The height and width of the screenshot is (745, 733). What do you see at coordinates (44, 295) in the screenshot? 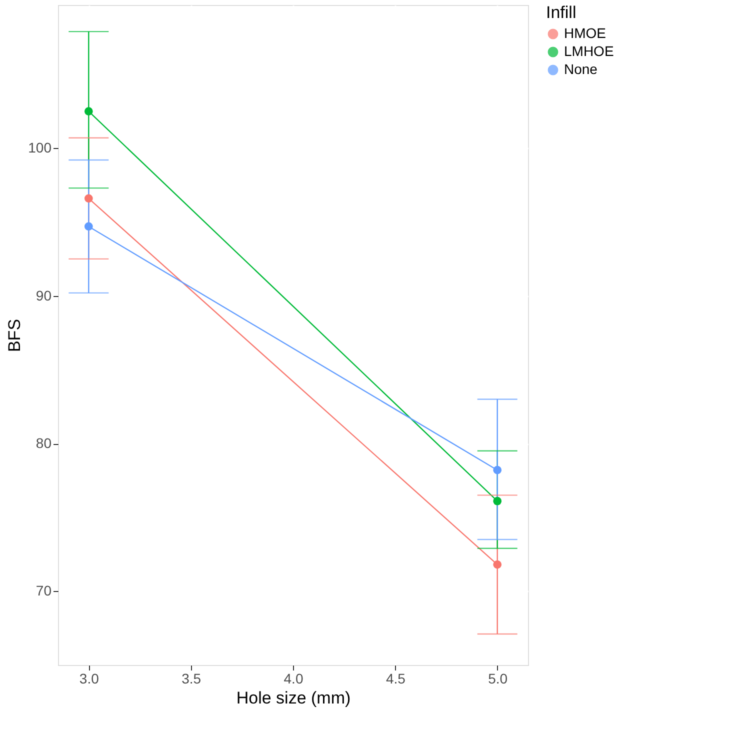
I see `y-tick-label: 90` at bounding box center [44, 295].